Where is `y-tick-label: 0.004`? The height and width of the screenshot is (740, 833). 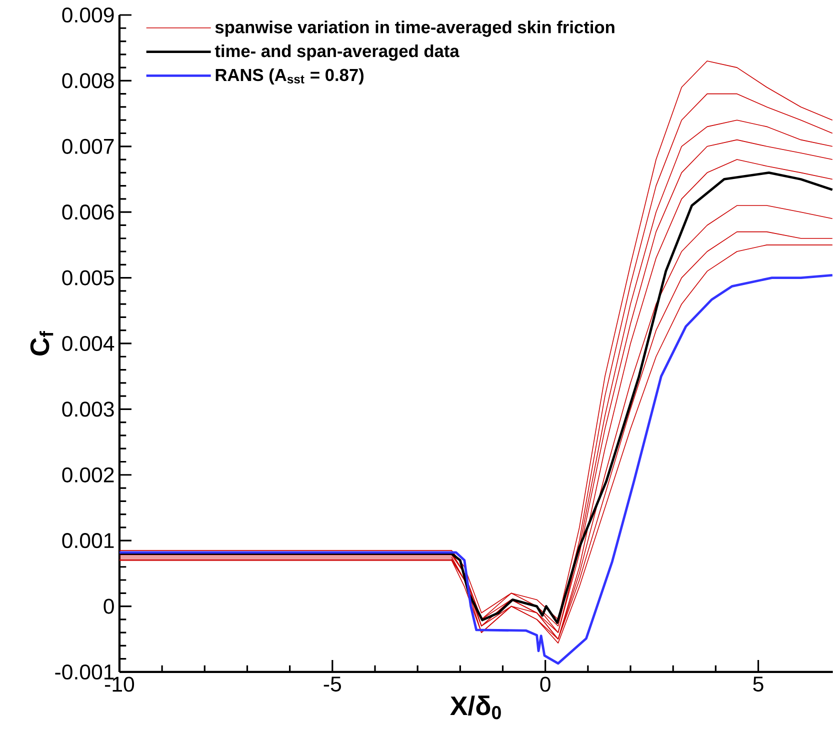 y-tick-label: 0.004 is located at coordinates (88, 344).